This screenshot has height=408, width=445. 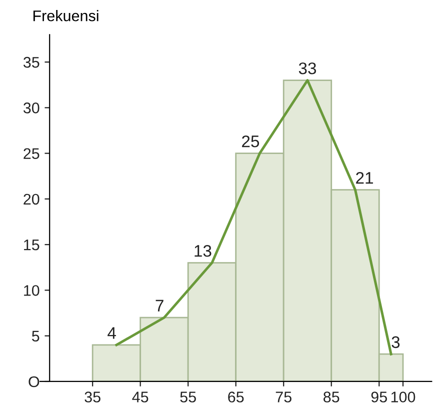 What do you see at coordinates (364, 178) in the screenshot?
I see `data-label: 21` at bounding box center [364, 178].